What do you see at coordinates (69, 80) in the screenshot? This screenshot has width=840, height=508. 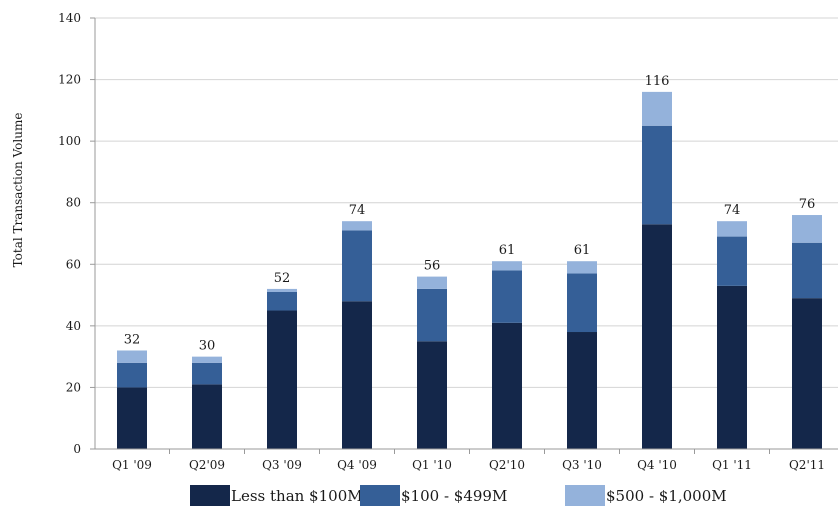 I see `y-tick-label: 120` at bounding box center [69, 80].